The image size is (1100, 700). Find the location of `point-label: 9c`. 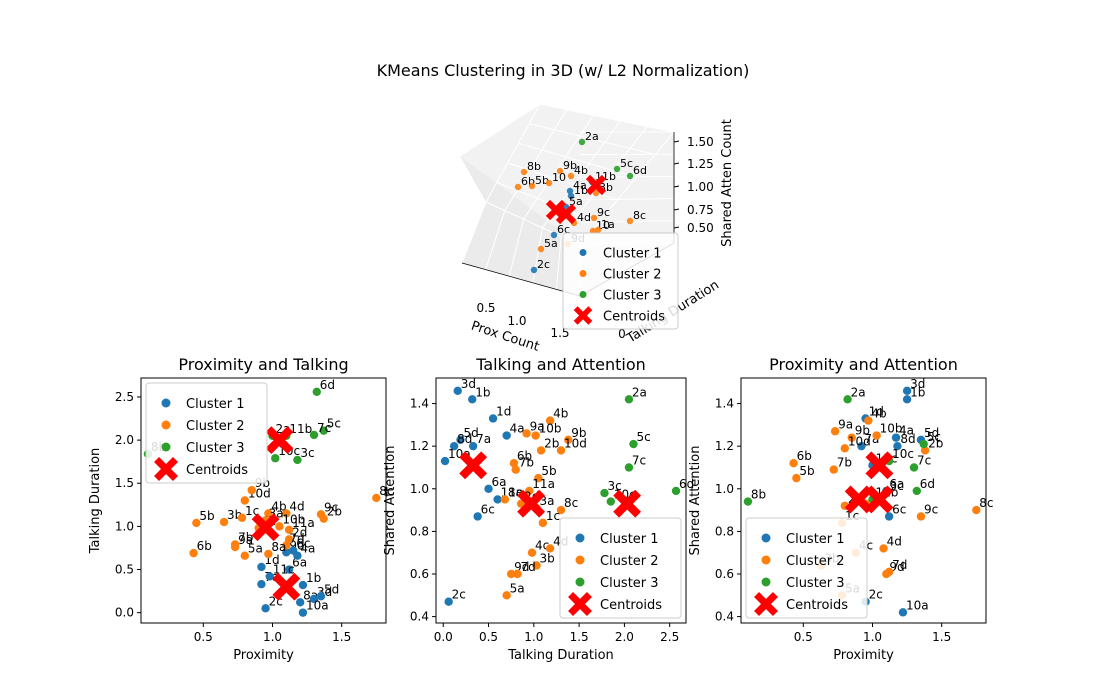

point-label: 9c is located at coordinates (931, 509).